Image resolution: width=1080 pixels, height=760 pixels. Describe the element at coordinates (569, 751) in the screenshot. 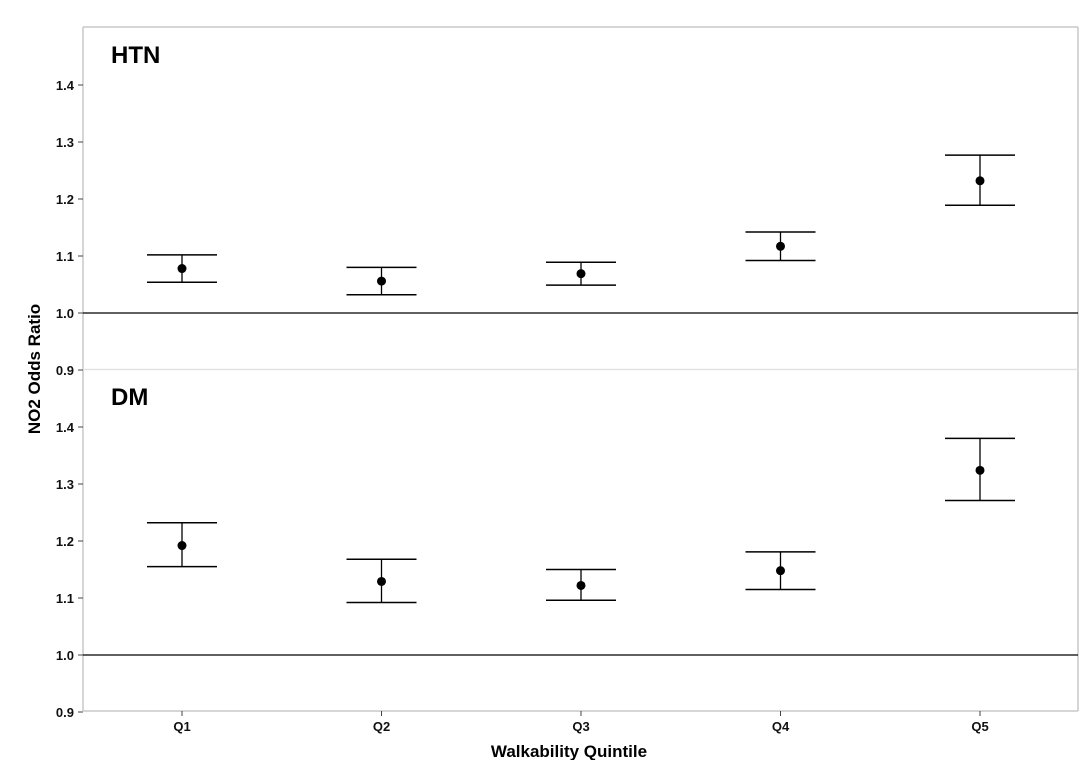

I see `x-axis-title: Walkability Quintile` at that location.